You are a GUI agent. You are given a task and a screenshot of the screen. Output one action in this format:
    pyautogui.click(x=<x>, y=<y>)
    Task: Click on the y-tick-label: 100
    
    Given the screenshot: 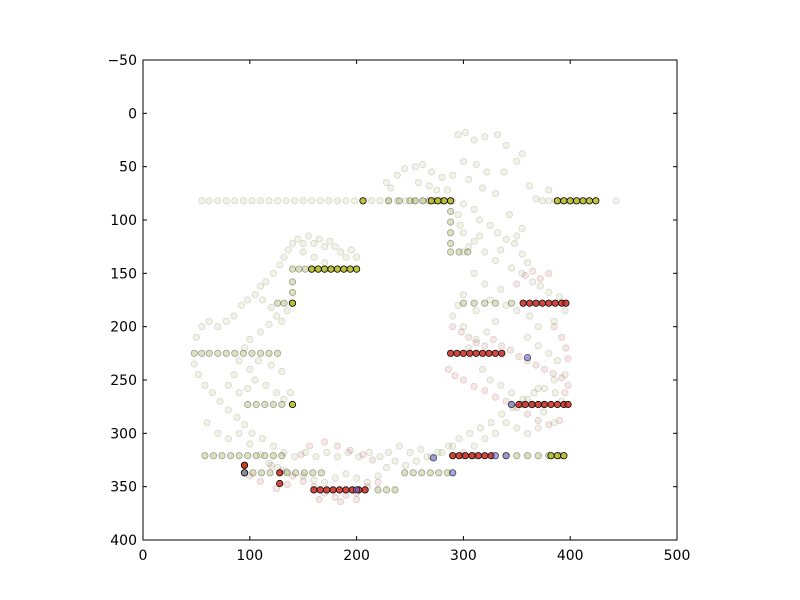 What is the action you would take?
    pyautogui.click(x=123, y=221)
    